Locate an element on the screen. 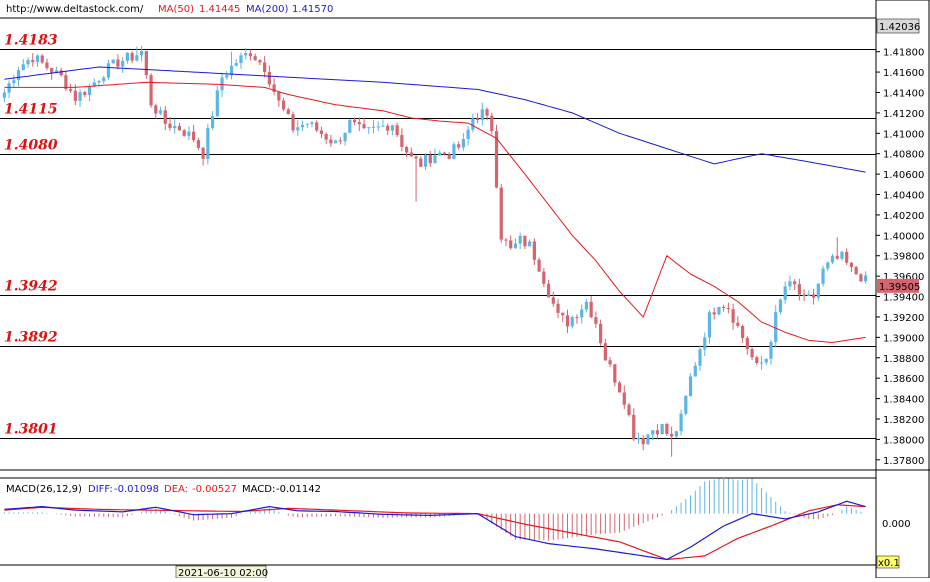 This screenshot has height=582, width=930. macd-diff-line is located at coordinates (435, 530).